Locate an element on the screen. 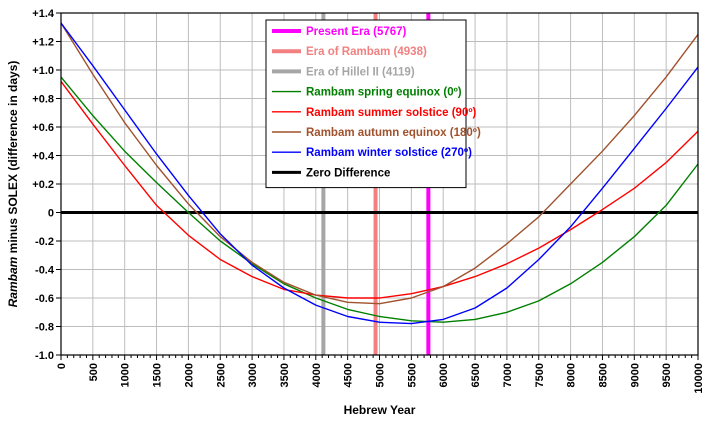 Image resolution: width=712 pixels, height=422 pixels. y-tick-label: +0.6 is located at coordinates (43, 128).